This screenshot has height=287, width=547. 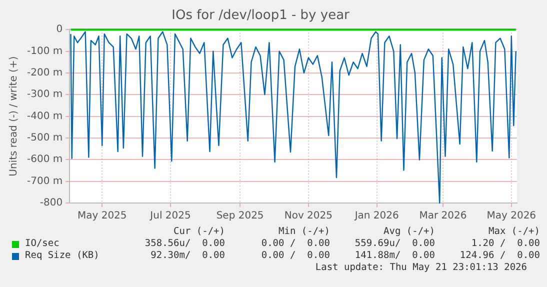 I want to click on text: Avg (-/+), so click(x=408, y=232).